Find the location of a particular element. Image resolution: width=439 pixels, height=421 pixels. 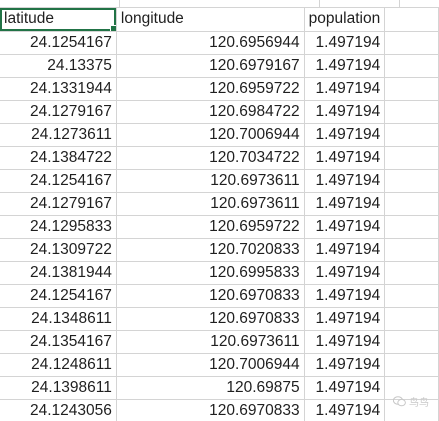

table-row: 24.1254167 120.6970833 1.497194 is located at coordinates (219, 296).